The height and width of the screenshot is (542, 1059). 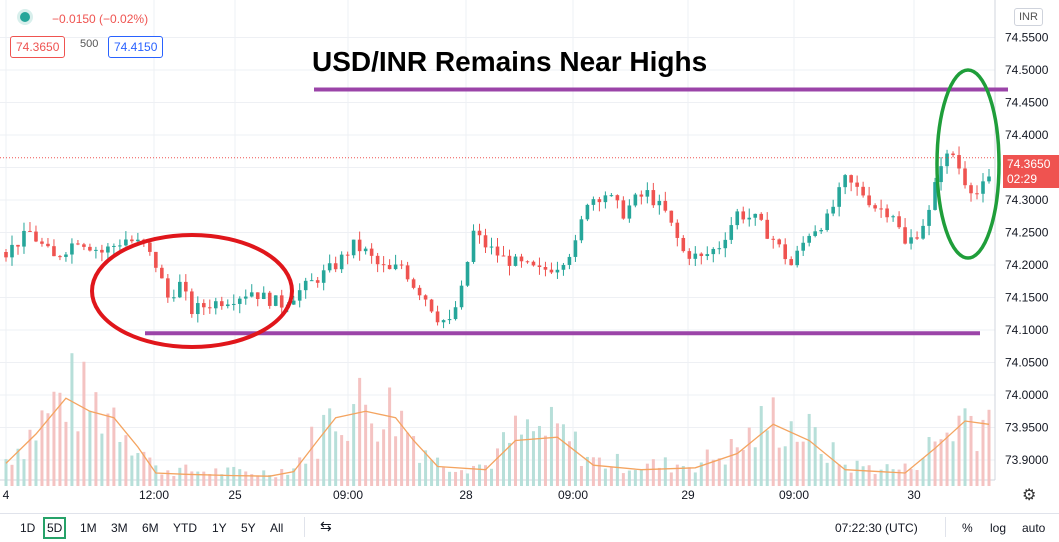 I want to click on auto-toggle: auto, so click(x=1034, y=528).